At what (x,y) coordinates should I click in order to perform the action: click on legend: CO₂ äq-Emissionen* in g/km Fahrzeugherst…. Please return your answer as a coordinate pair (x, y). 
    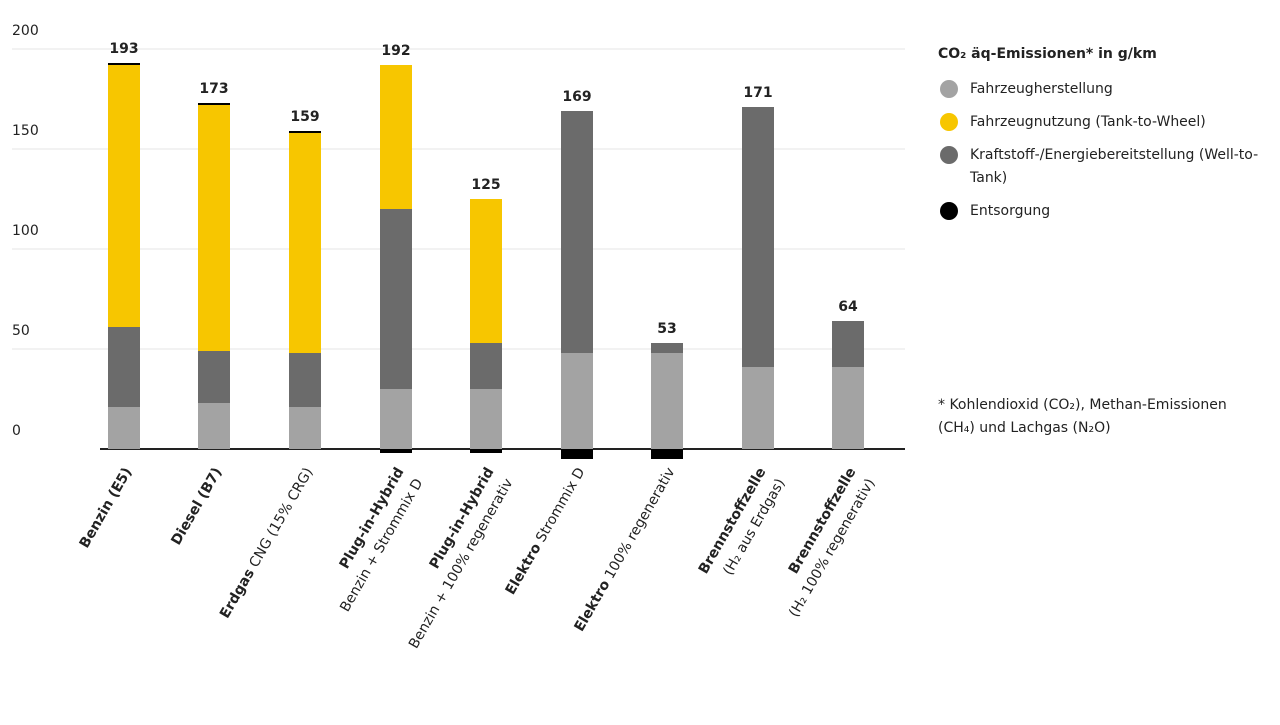
    Looking at the image, I should click on (1108, 139).